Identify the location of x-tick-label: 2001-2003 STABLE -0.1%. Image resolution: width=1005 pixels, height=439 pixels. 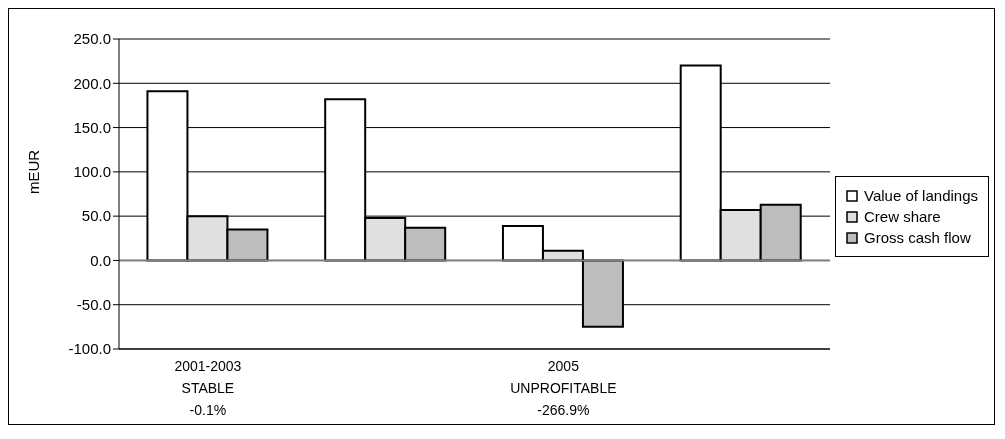
(208, 388).